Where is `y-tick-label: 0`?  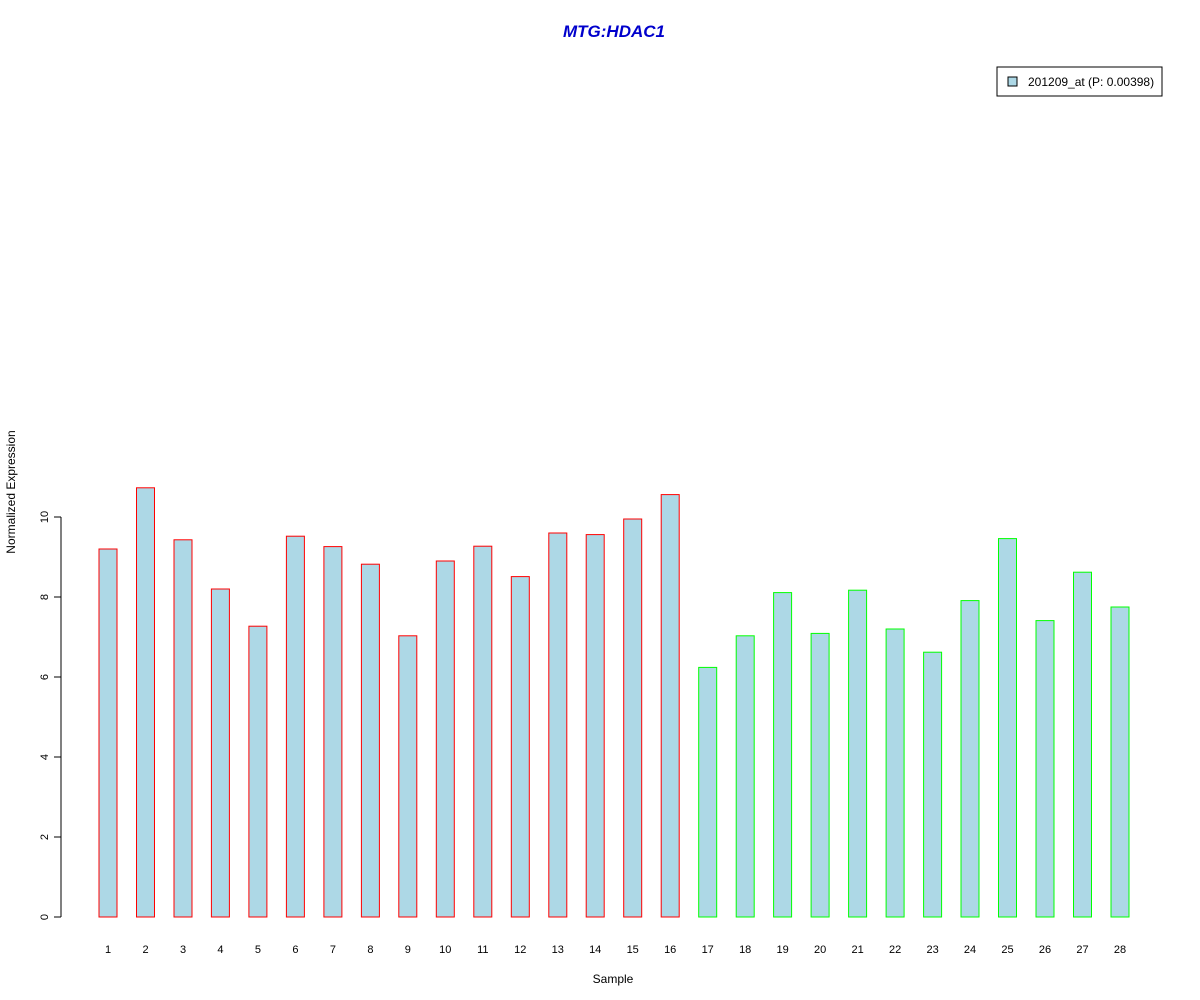
y-tick-label: 0 is located at coordinates (45, 917).